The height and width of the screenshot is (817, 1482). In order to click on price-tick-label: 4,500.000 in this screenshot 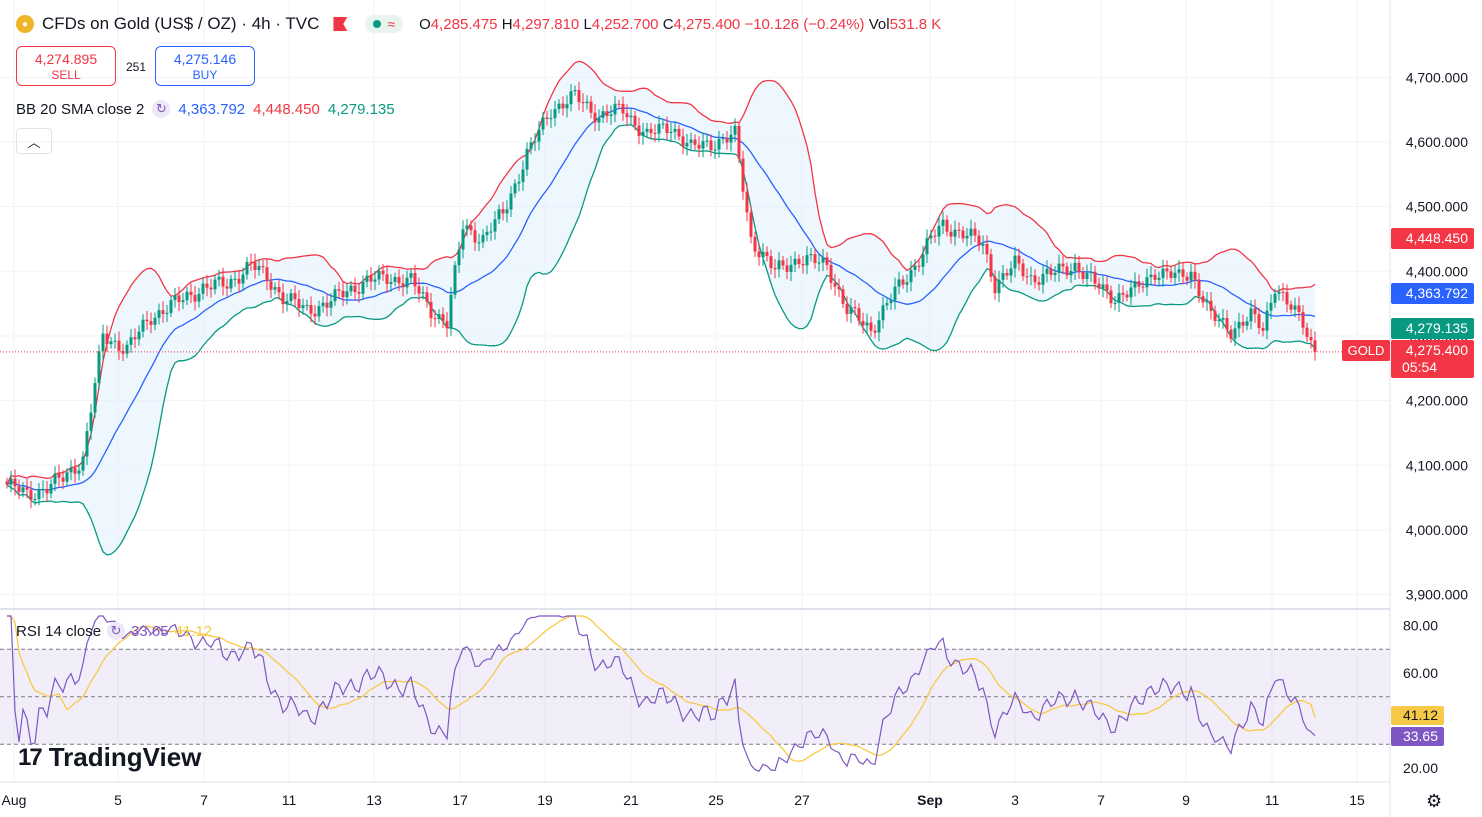, I will do `click(1437, 207)`.